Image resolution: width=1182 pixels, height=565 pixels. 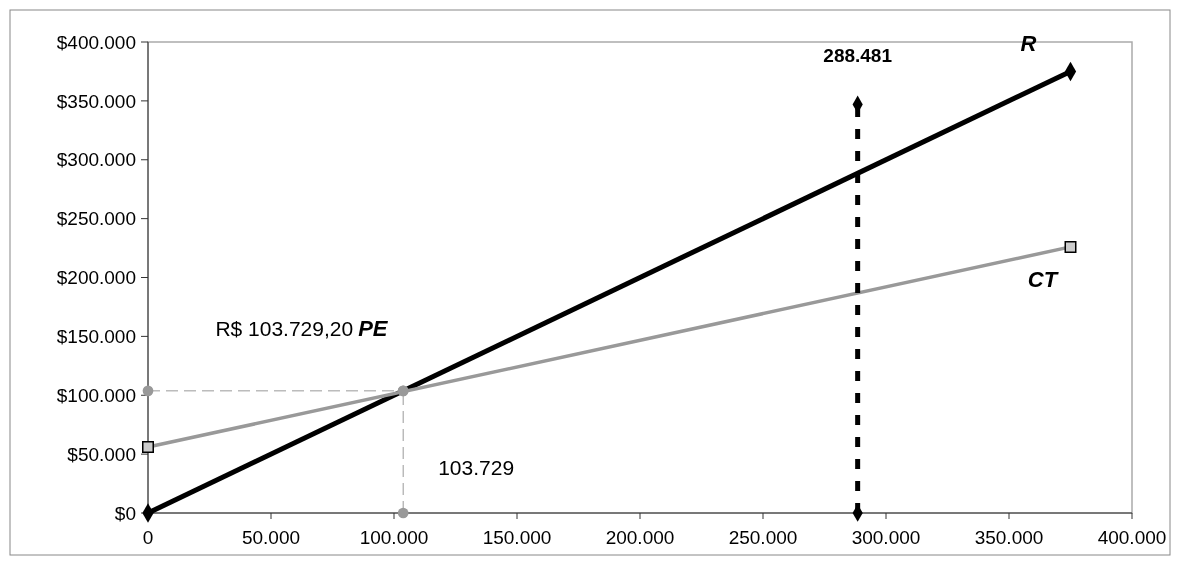 What do you see at coordinates (394, 537) in the screenshot?
I see `x-tick-label: 100.000` at bounding box center [394, 537].